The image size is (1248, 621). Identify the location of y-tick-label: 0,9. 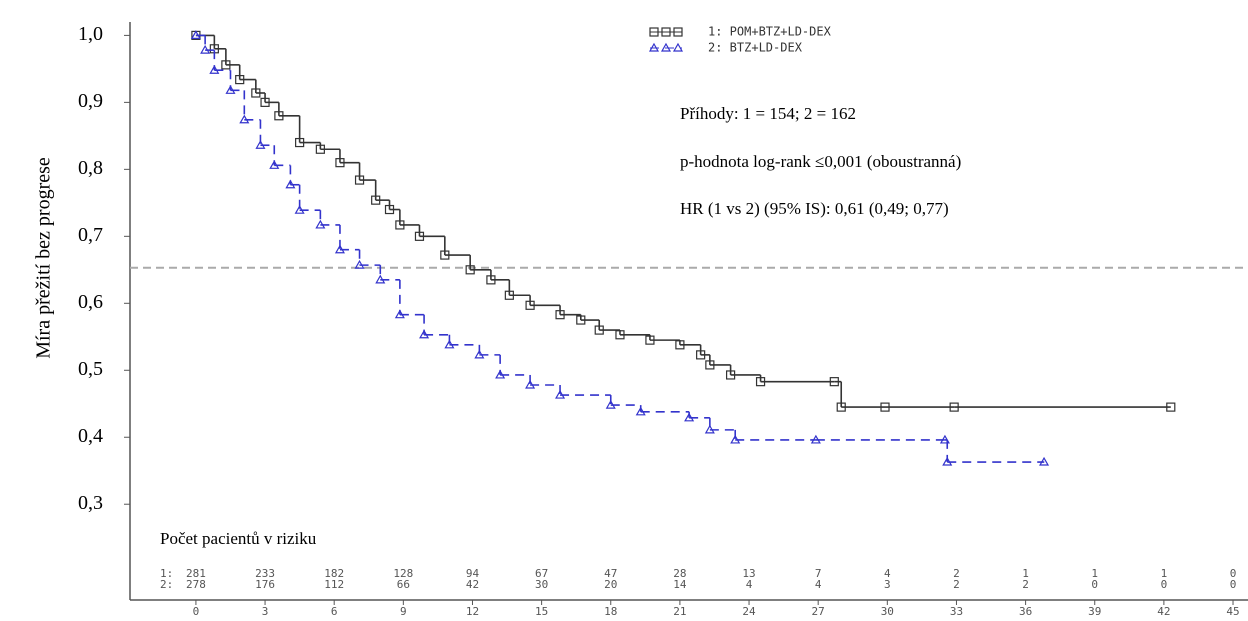
(90, 101).